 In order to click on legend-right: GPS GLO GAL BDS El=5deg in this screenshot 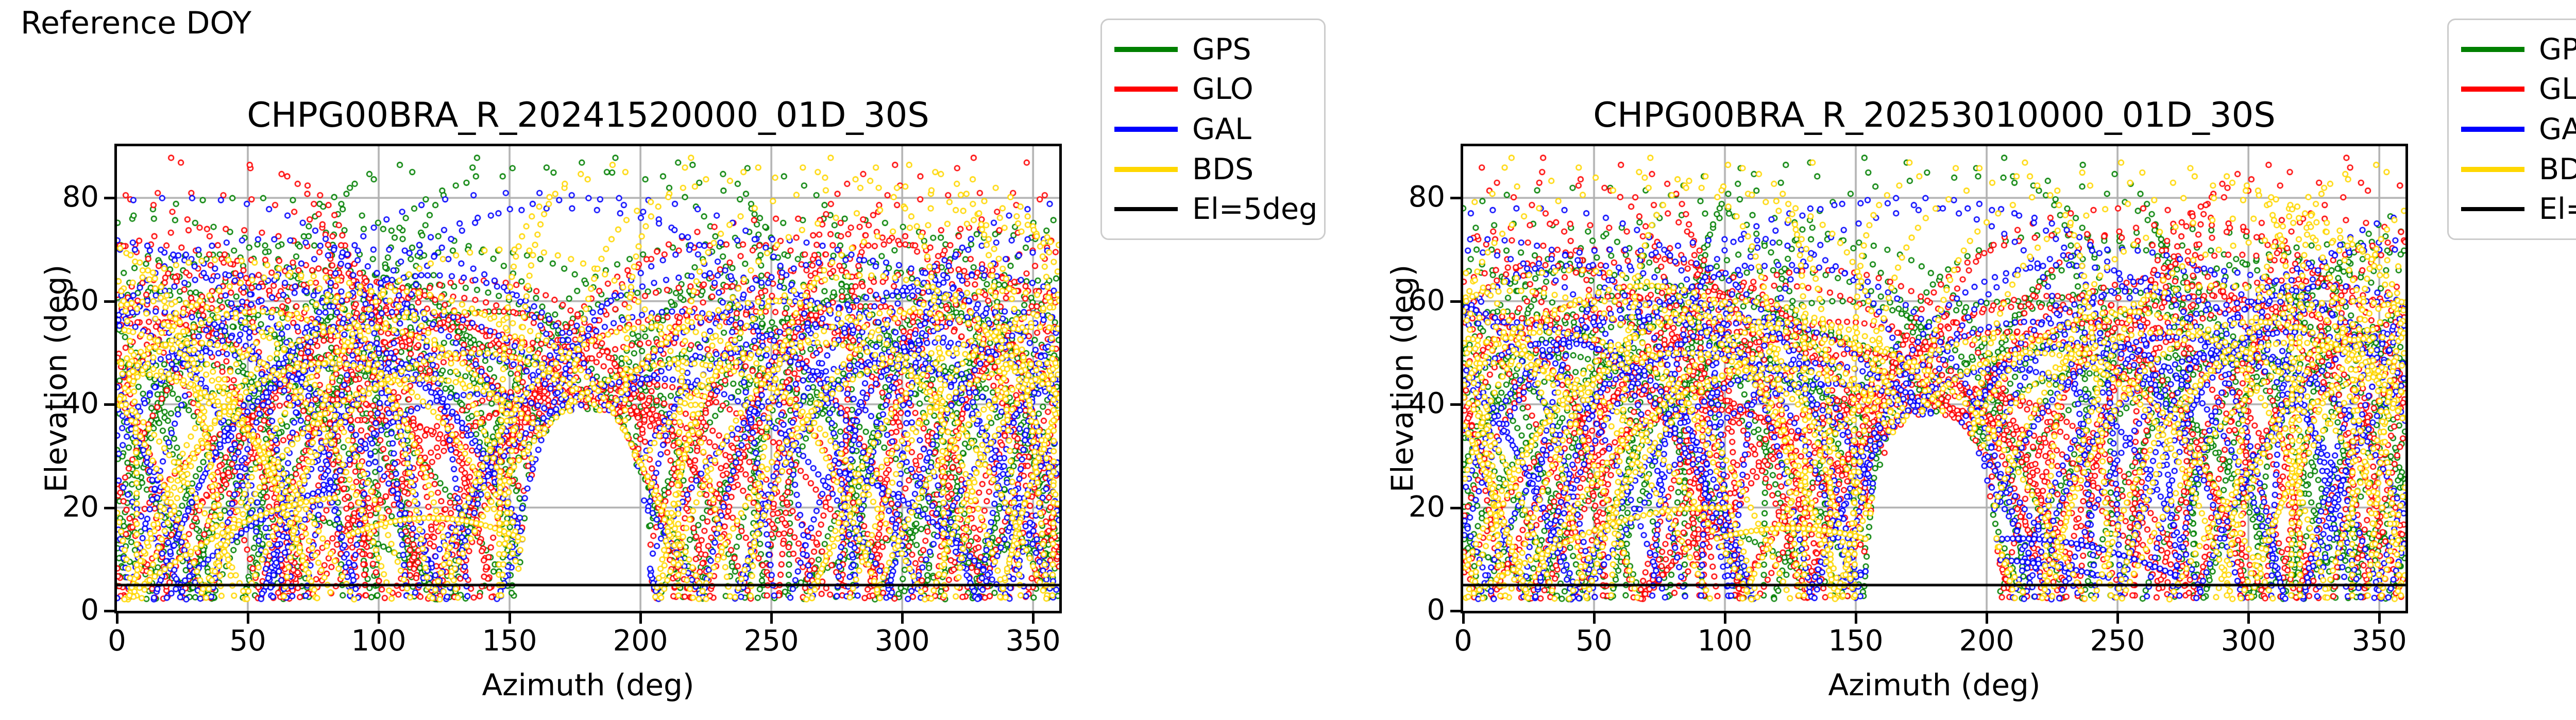, I will do `click(2511, 129)`.